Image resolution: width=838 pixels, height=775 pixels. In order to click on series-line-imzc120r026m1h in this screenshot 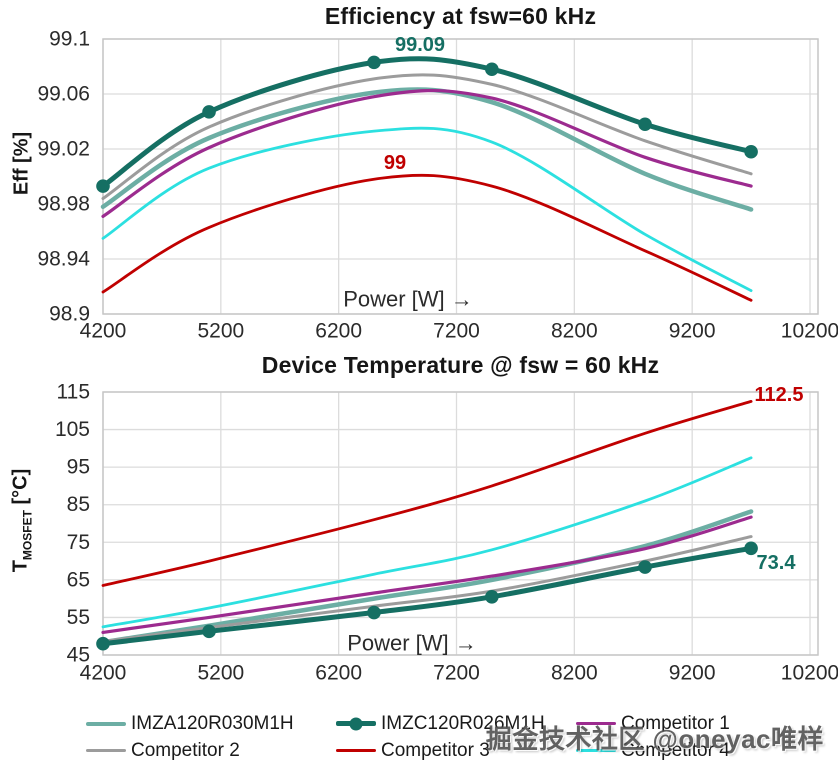, I will do `click(427, 122)`.